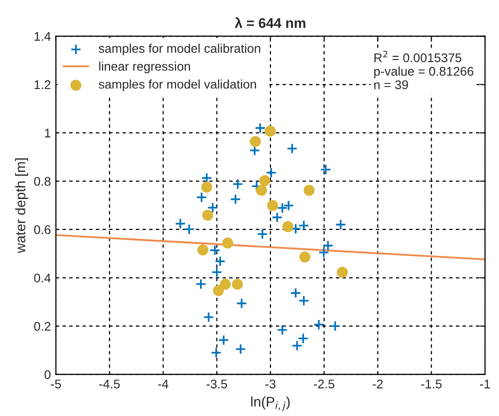 Image resolution: width=499 pixels, height=416 pixels. Describe the element at coordinates (42, 229) in the screenshot. I see `y-tick-label: 0.6` at that location.